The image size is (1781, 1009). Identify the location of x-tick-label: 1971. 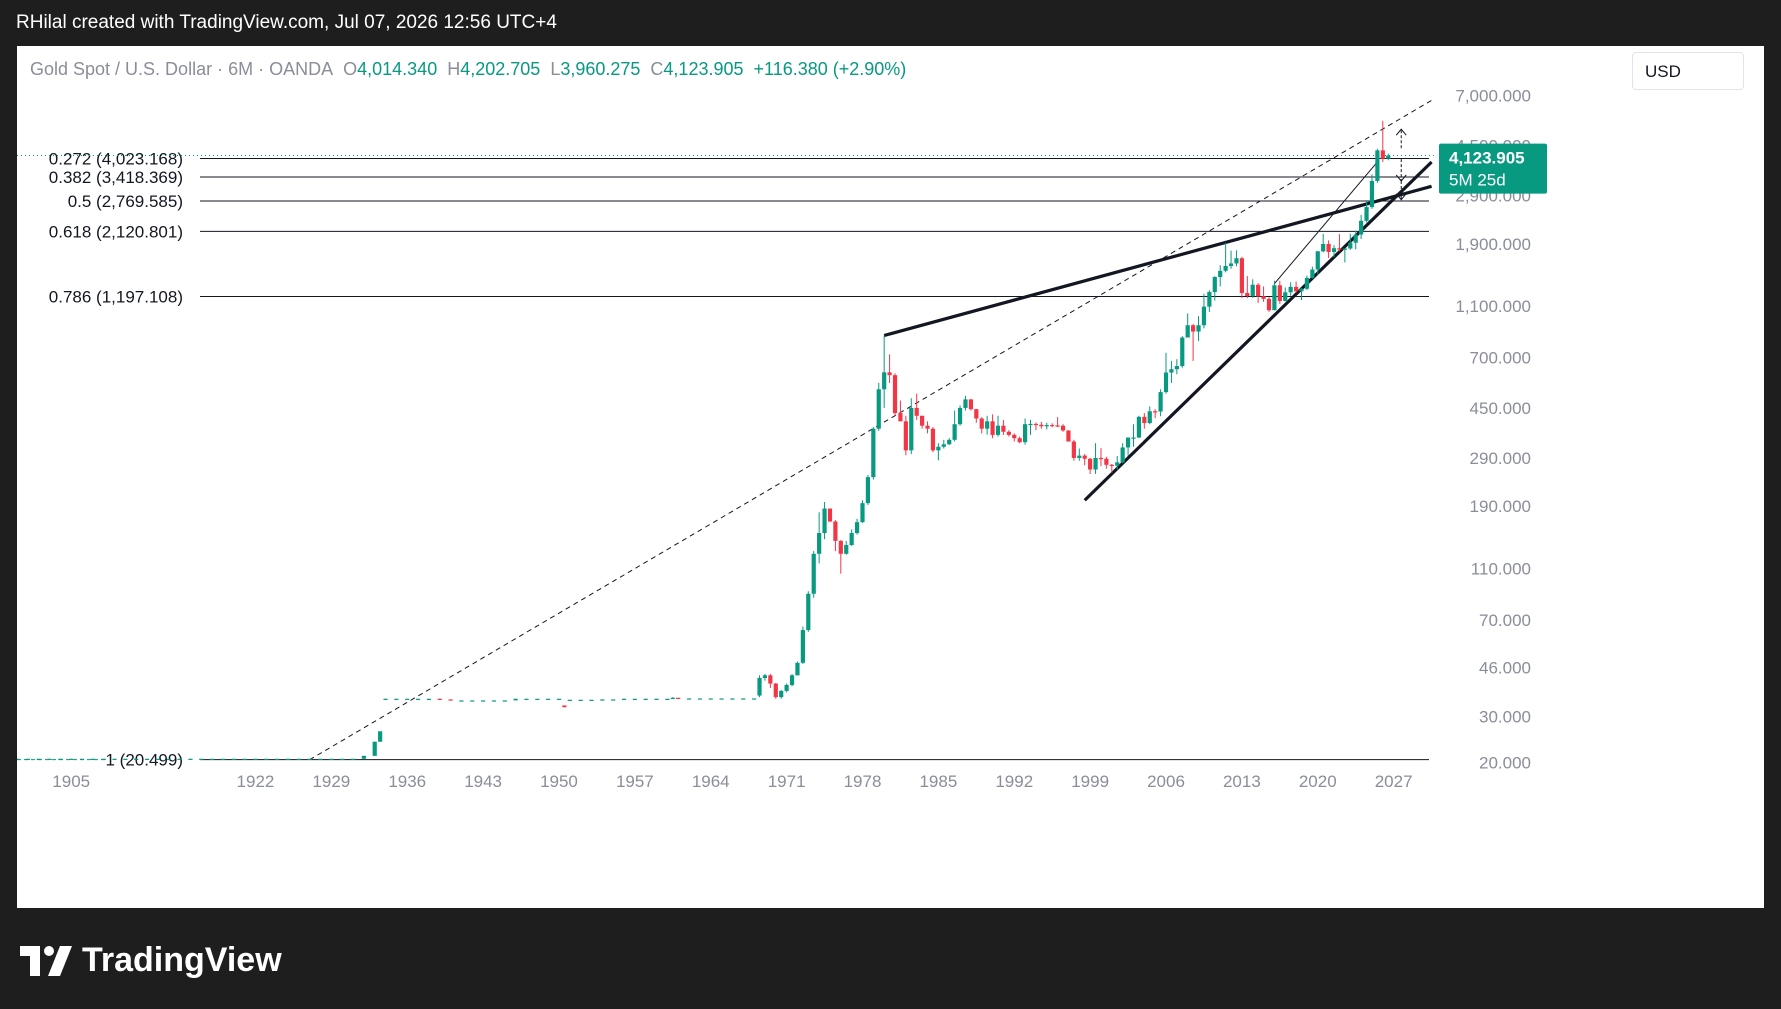
(787, 781).